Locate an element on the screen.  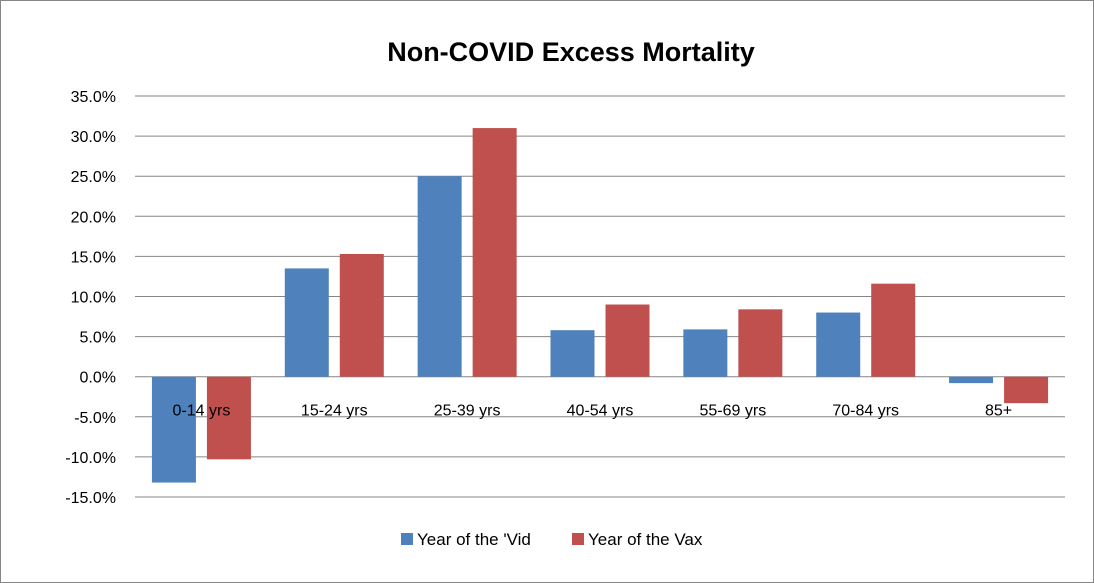
y-tick-label: 35.0% is located at coordinates (93, 97).